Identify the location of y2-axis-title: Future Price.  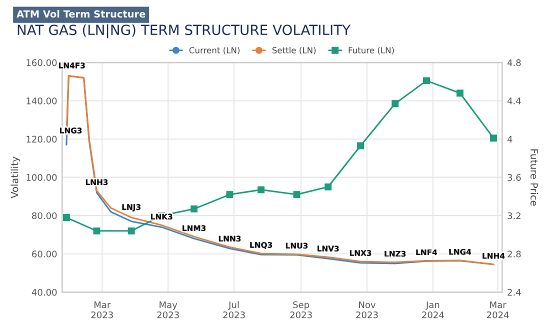
(534, 177).